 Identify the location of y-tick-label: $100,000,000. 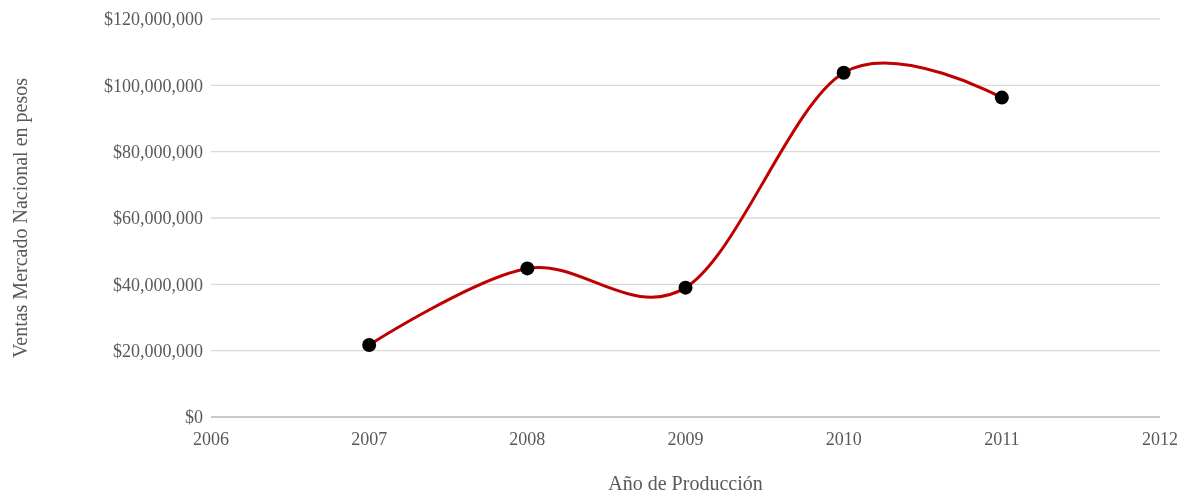
(153, 85).